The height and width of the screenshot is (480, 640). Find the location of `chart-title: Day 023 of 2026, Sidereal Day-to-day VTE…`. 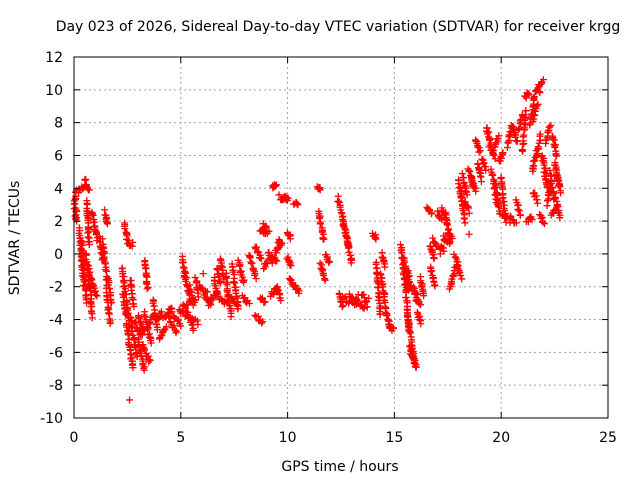

chart-title: Day 023 of 2026, Sidereal Day-to-day VTE… is located at coordinates (338, 27).